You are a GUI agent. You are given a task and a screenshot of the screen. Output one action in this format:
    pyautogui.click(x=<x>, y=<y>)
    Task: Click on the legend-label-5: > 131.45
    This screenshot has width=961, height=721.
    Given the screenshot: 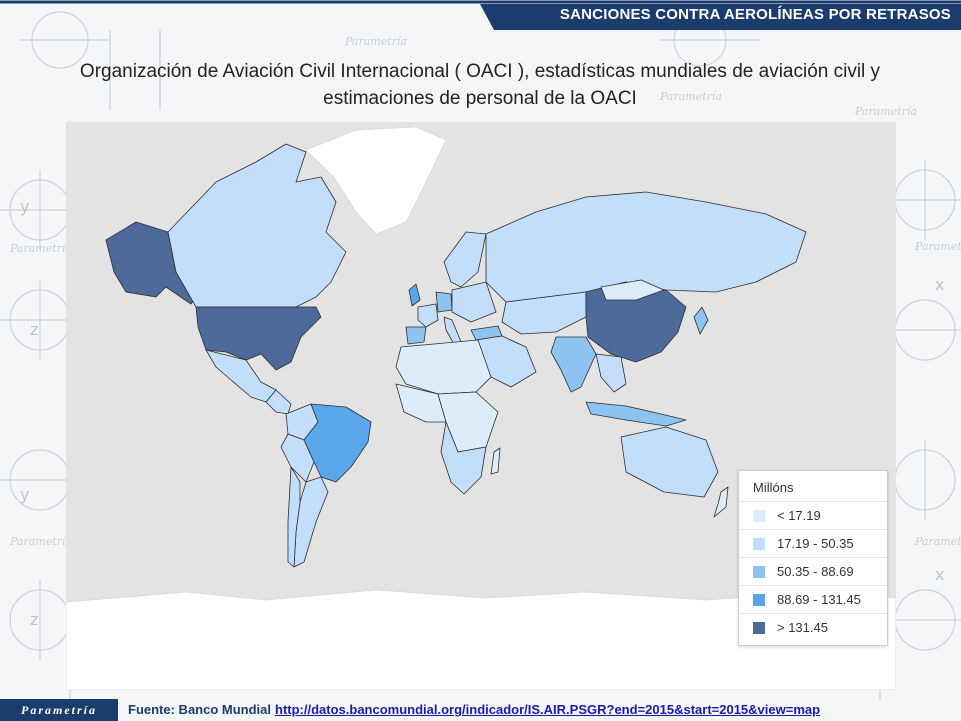 What is the action you would take?
    pyautogui.click(x=802, y=627)
    